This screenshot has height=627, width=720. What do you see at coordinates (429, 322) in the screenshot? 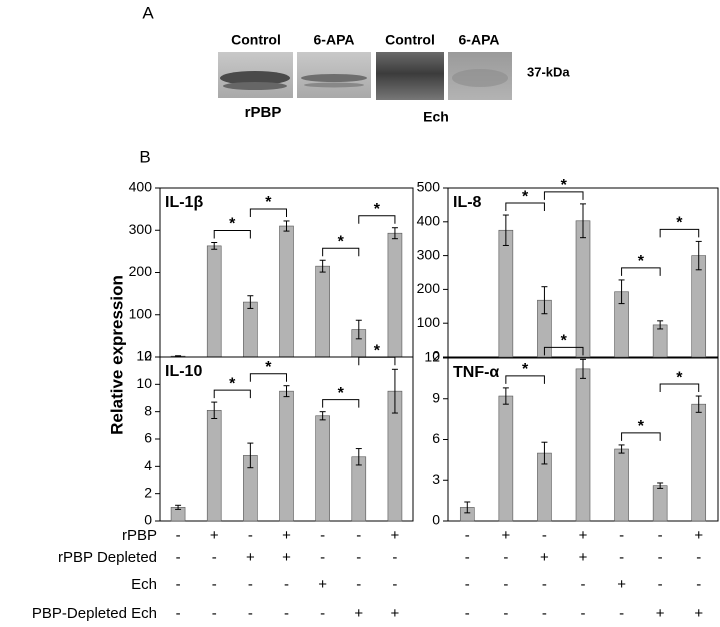
I see `y-tick-label: 100` at bounding box center [429, 322].